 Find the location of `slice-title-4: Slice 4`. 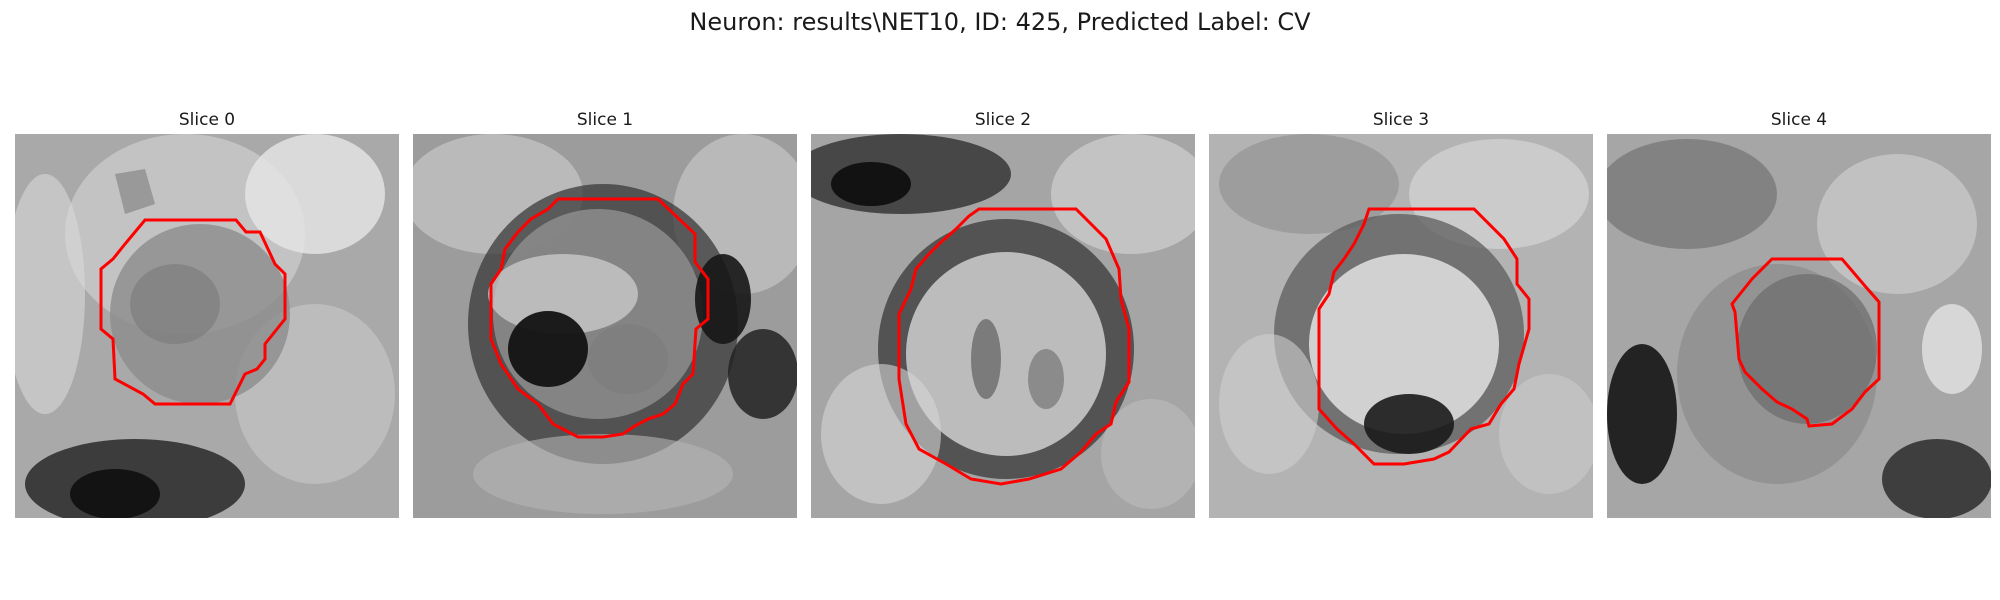

slice-title-4: Slice 4 is located at coordinates (1799, 120).